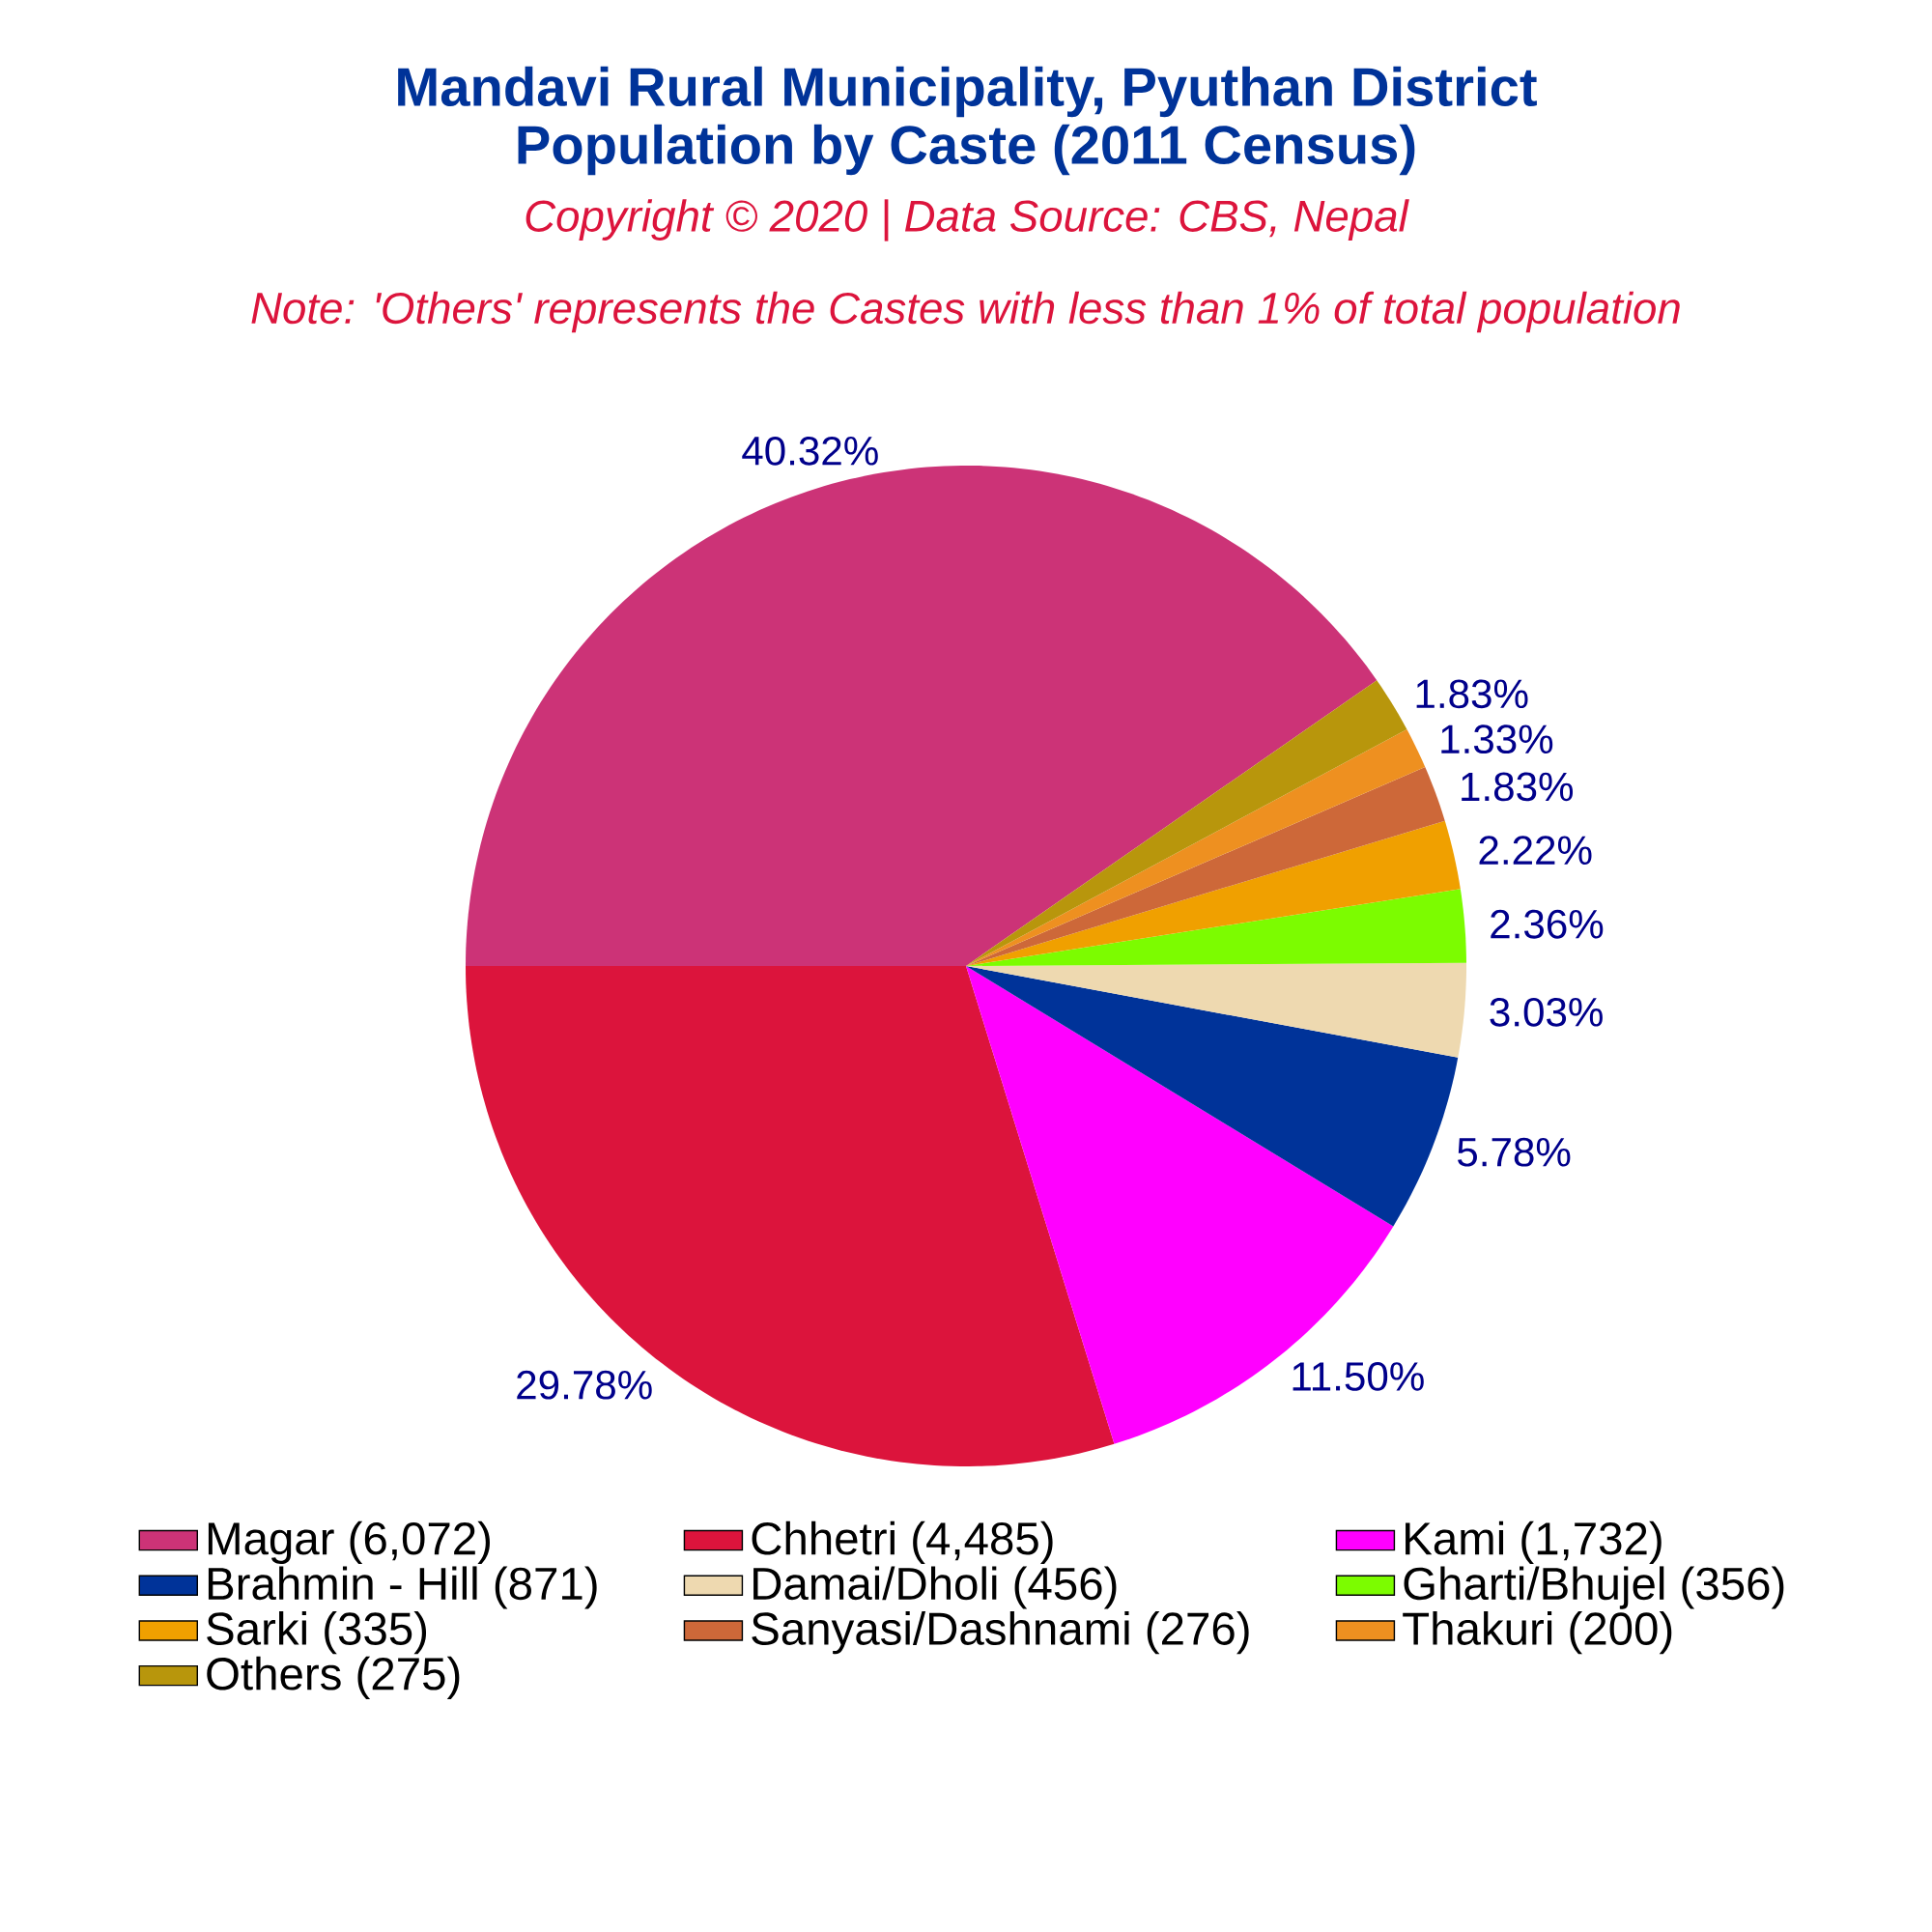  I want to click on legend-label: Sanyasi/Dashnami (276), so click(1000, 1633).